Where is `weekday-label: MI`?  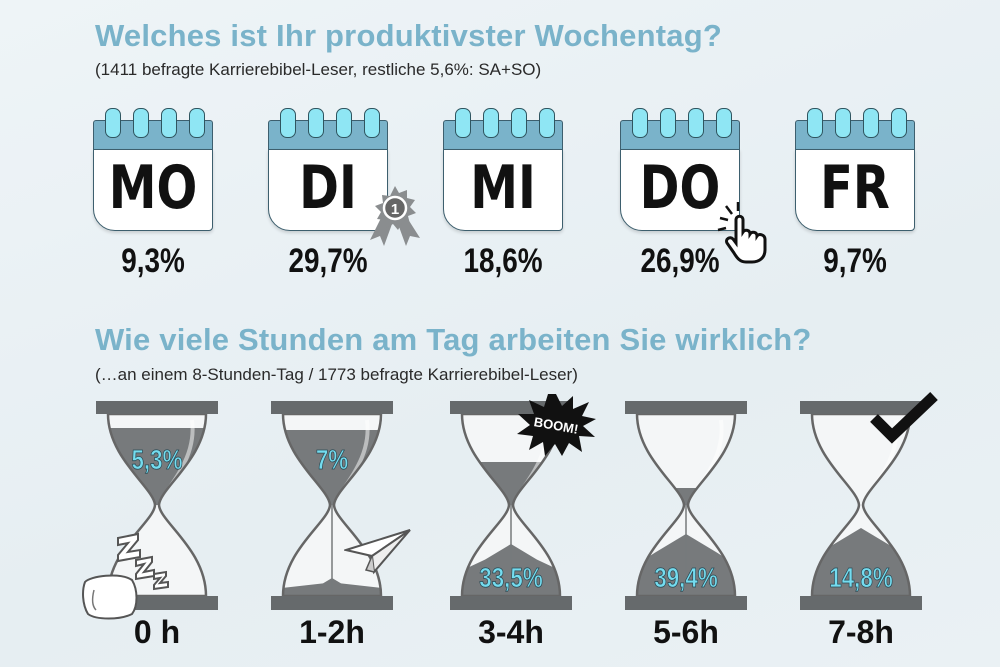
weekday-label: MI is located at coordinates (503, 188).